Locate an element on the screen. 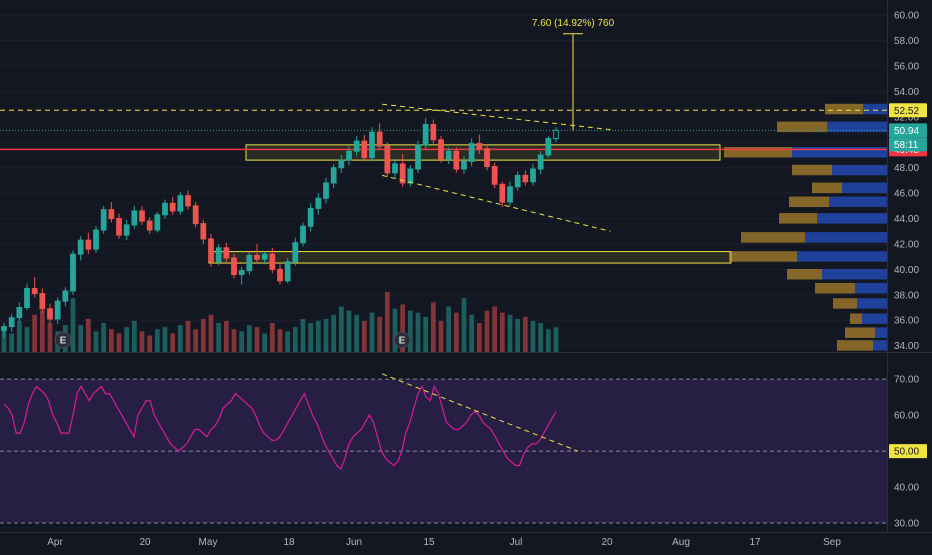  price-label-badge is located at coordinates (908, 130).